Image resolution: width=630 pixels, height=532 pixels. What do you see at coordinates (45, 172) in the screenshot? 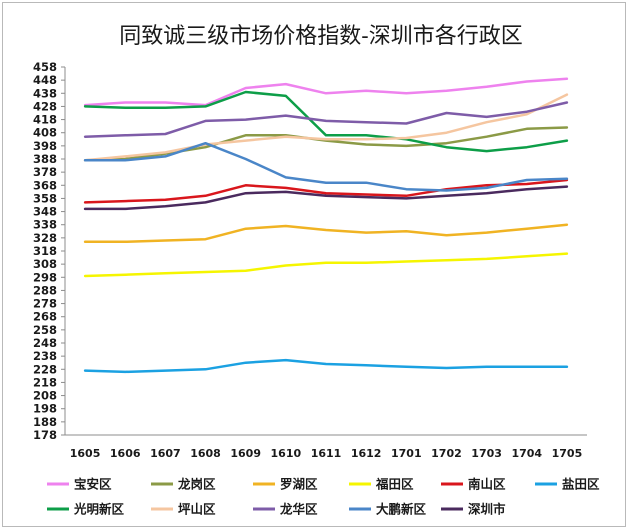
I see `y-tick-label: 378` at bounding box center [45, 172].